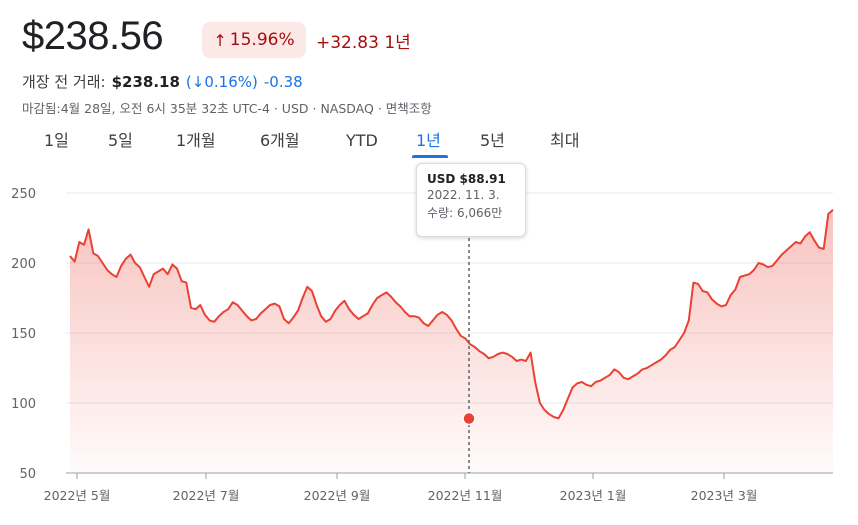 This screenshot has width=858, height=525. I want to click on x-tick-label: 2023년 3월, so click(724, 495).